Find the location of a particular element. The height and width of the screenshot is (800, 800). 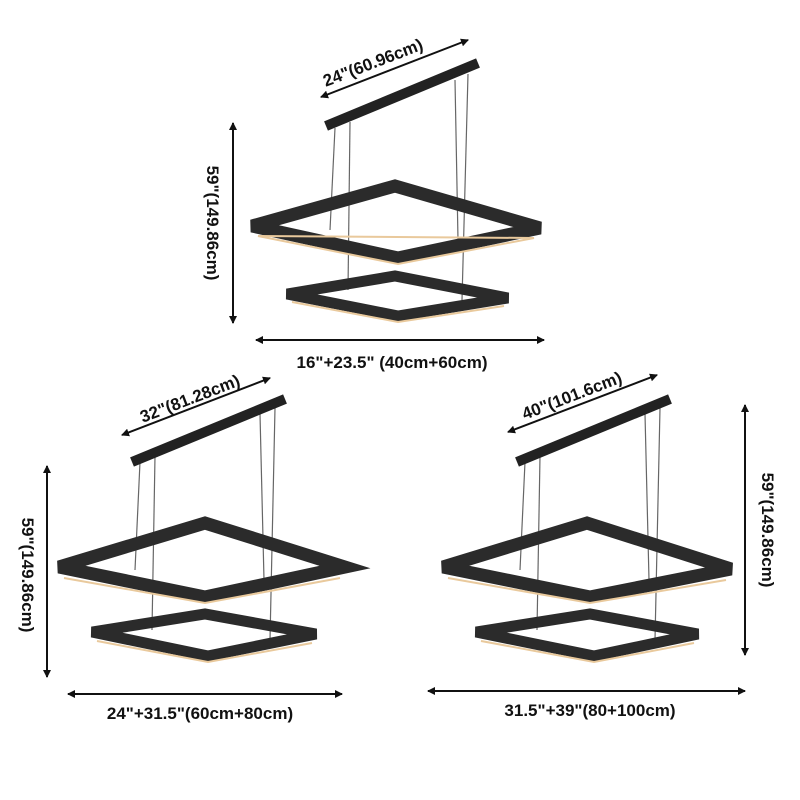

canopy-dimension-label: 40"(101.6cm) is located at coordinates (571, 396).